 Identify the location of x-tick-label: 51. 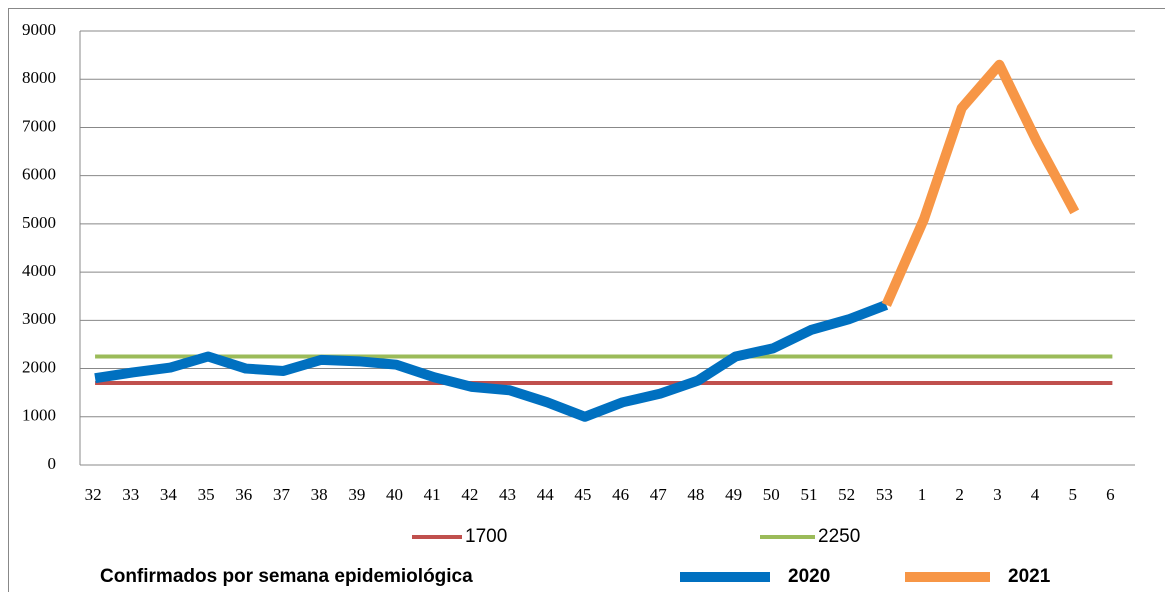
(808, 494).